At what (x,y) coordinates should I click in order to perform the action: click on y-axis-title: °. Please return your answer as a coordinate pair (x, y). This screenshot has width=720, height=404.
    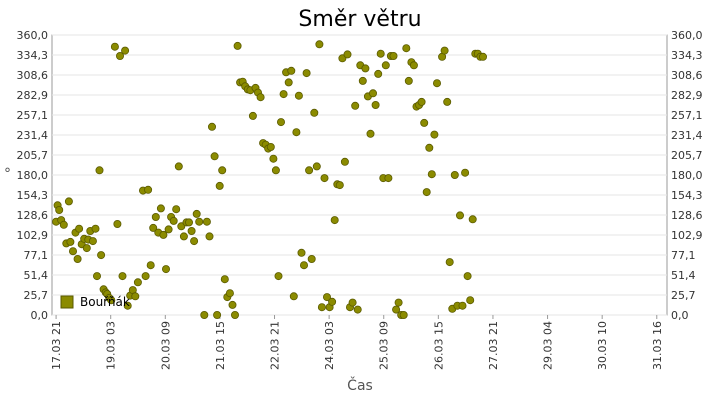
    Looking at the image, I should click on (7, 174).